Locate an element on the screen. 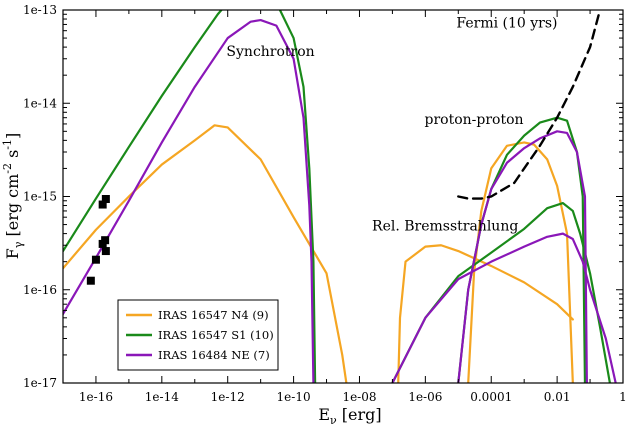 The height and width of the screenshot is (430, 632). x-tick-label: 0.0001 is located at coordinates (491, 397).